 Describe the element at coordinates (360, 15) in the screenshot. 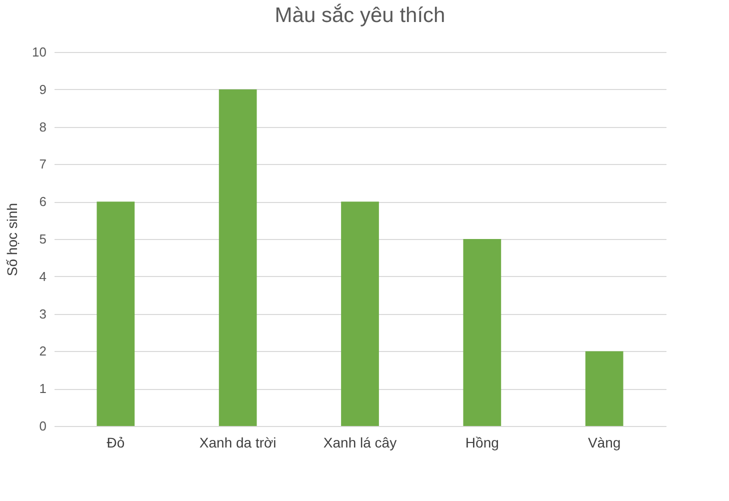

I see `chart-title: Màu sắc yêu thích` at that location.